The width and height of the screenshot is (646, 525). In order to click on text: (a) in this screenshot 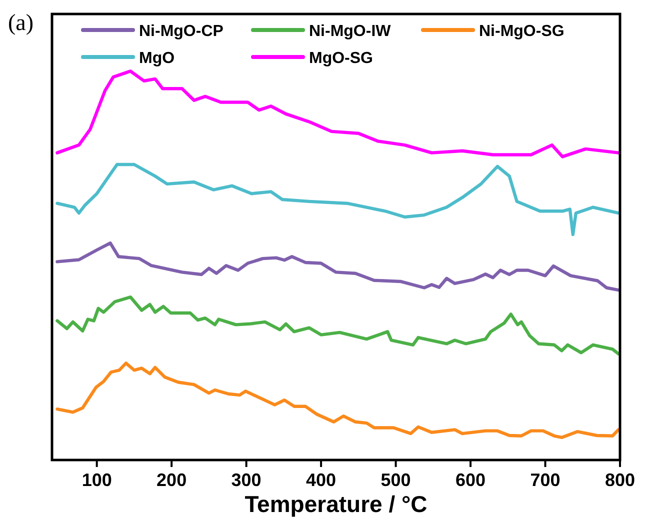, I will do `click(21, 22)`.